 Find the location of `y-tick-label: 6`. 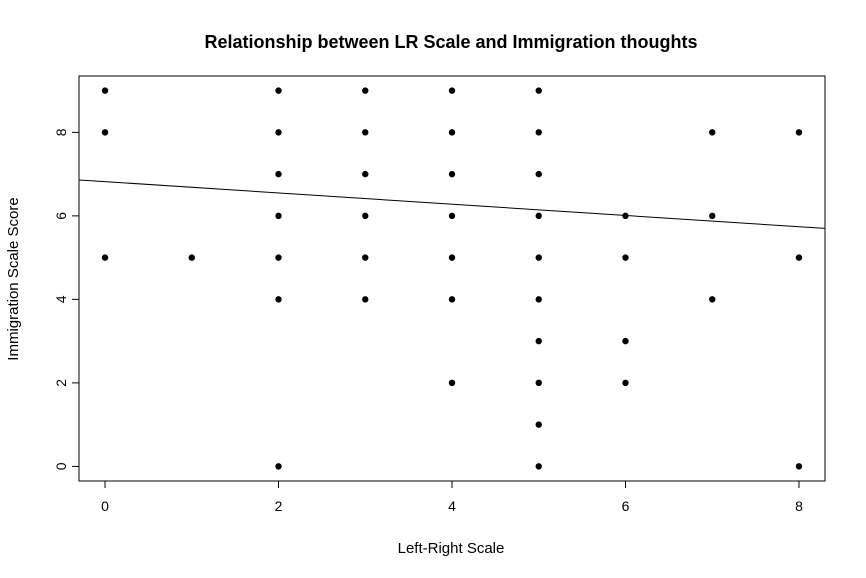

y-tick-label: 6 is located at coordinates (61, 216).